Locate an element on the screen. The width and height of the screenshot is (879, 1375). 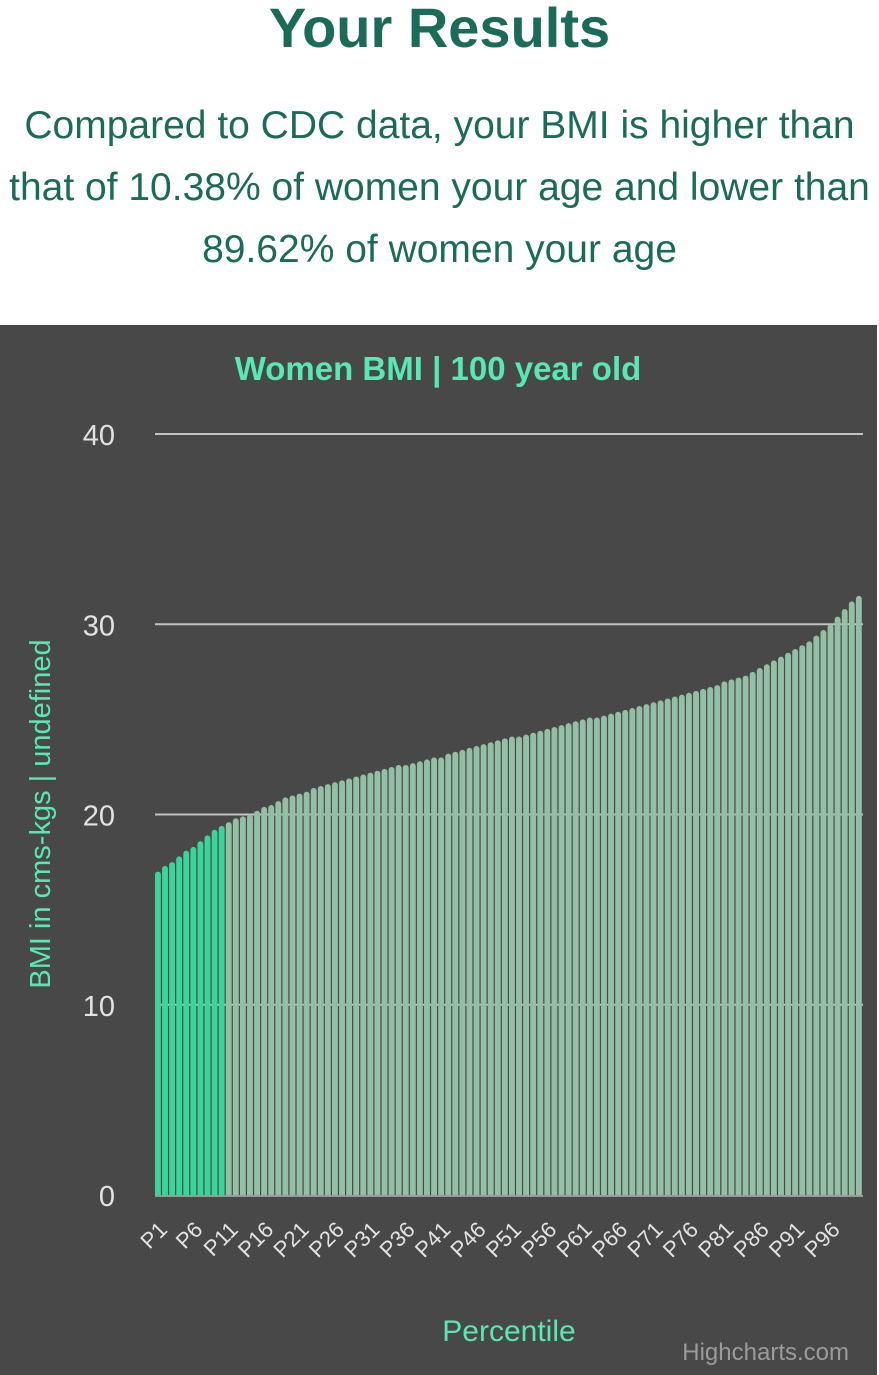
bar-P12 is located at coordinates (235, 1006).